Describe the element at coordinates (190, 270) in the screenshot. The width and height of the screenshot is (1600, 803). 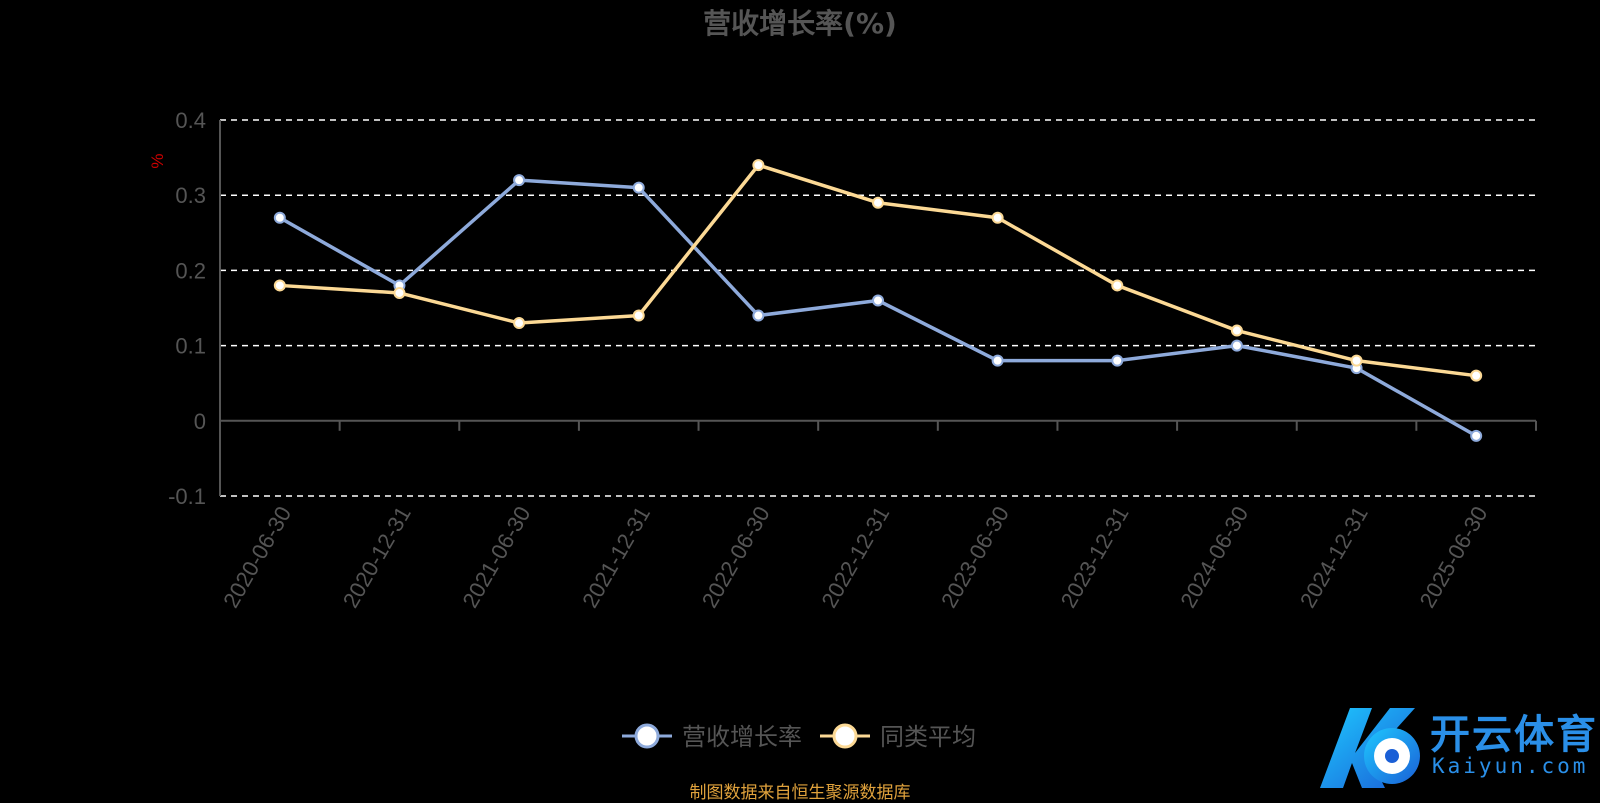
I see `y-tick-label: 0.2` at that location.